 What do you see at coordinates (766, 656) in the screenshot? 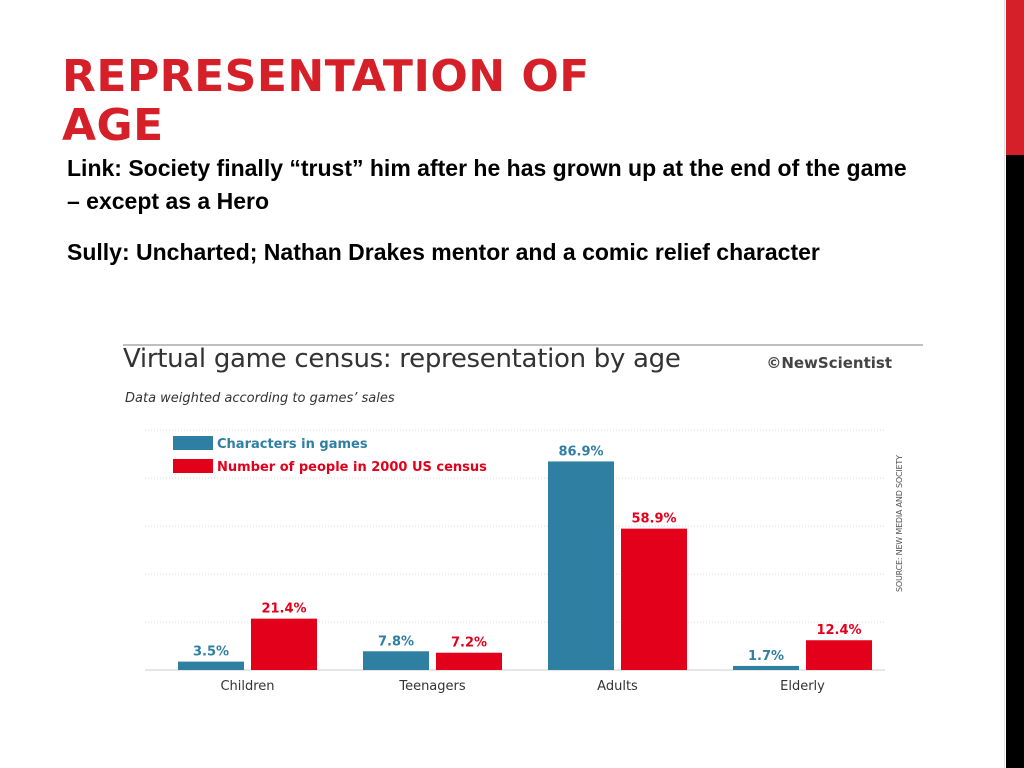
I see `data-label: 1.7%` at bounding box center [766, 656].